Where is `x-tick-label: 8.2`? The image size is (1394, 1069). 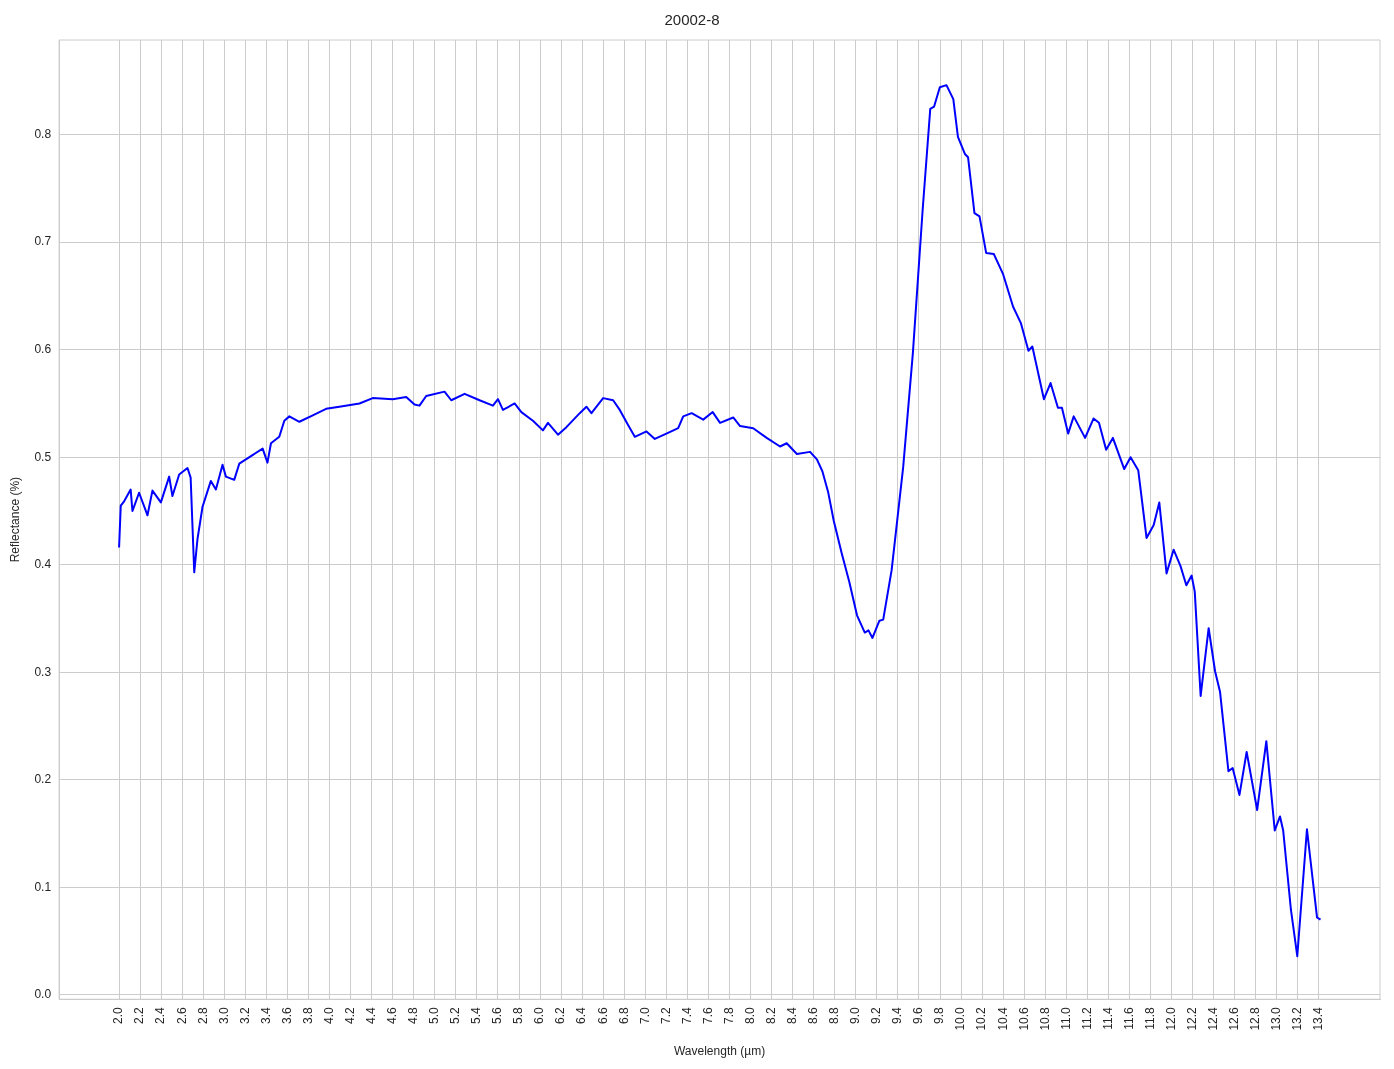
x-tick-label: 8.2 is located at coordinates (770, 1015).